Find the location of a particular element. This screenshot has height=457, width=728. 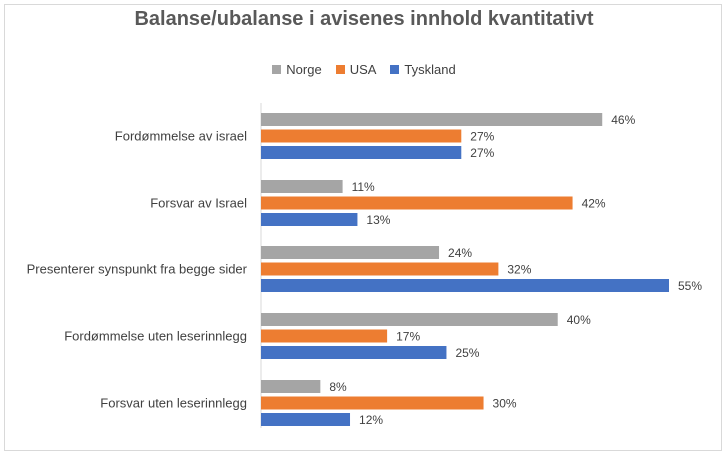

legend-swatch-norge is located at coordinates (277, 69).